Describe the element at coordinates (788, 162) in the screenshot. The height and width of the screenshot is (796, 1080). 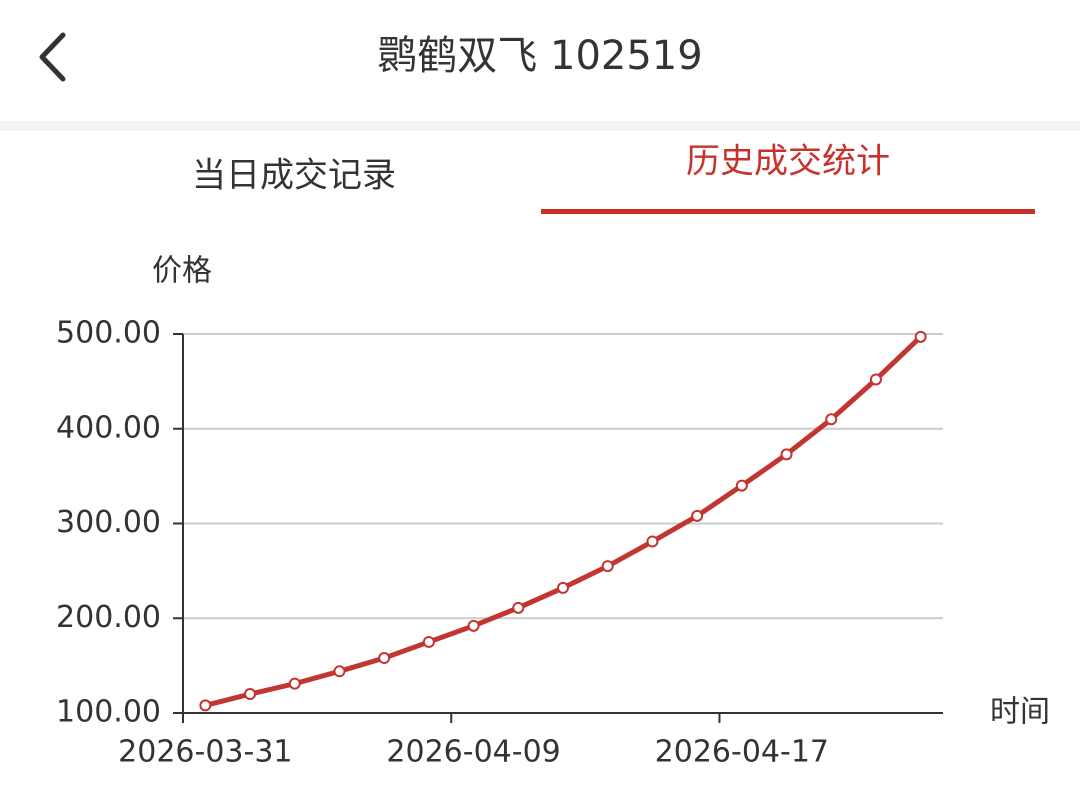
I see `tab-active: 历史成交统计` at that location.